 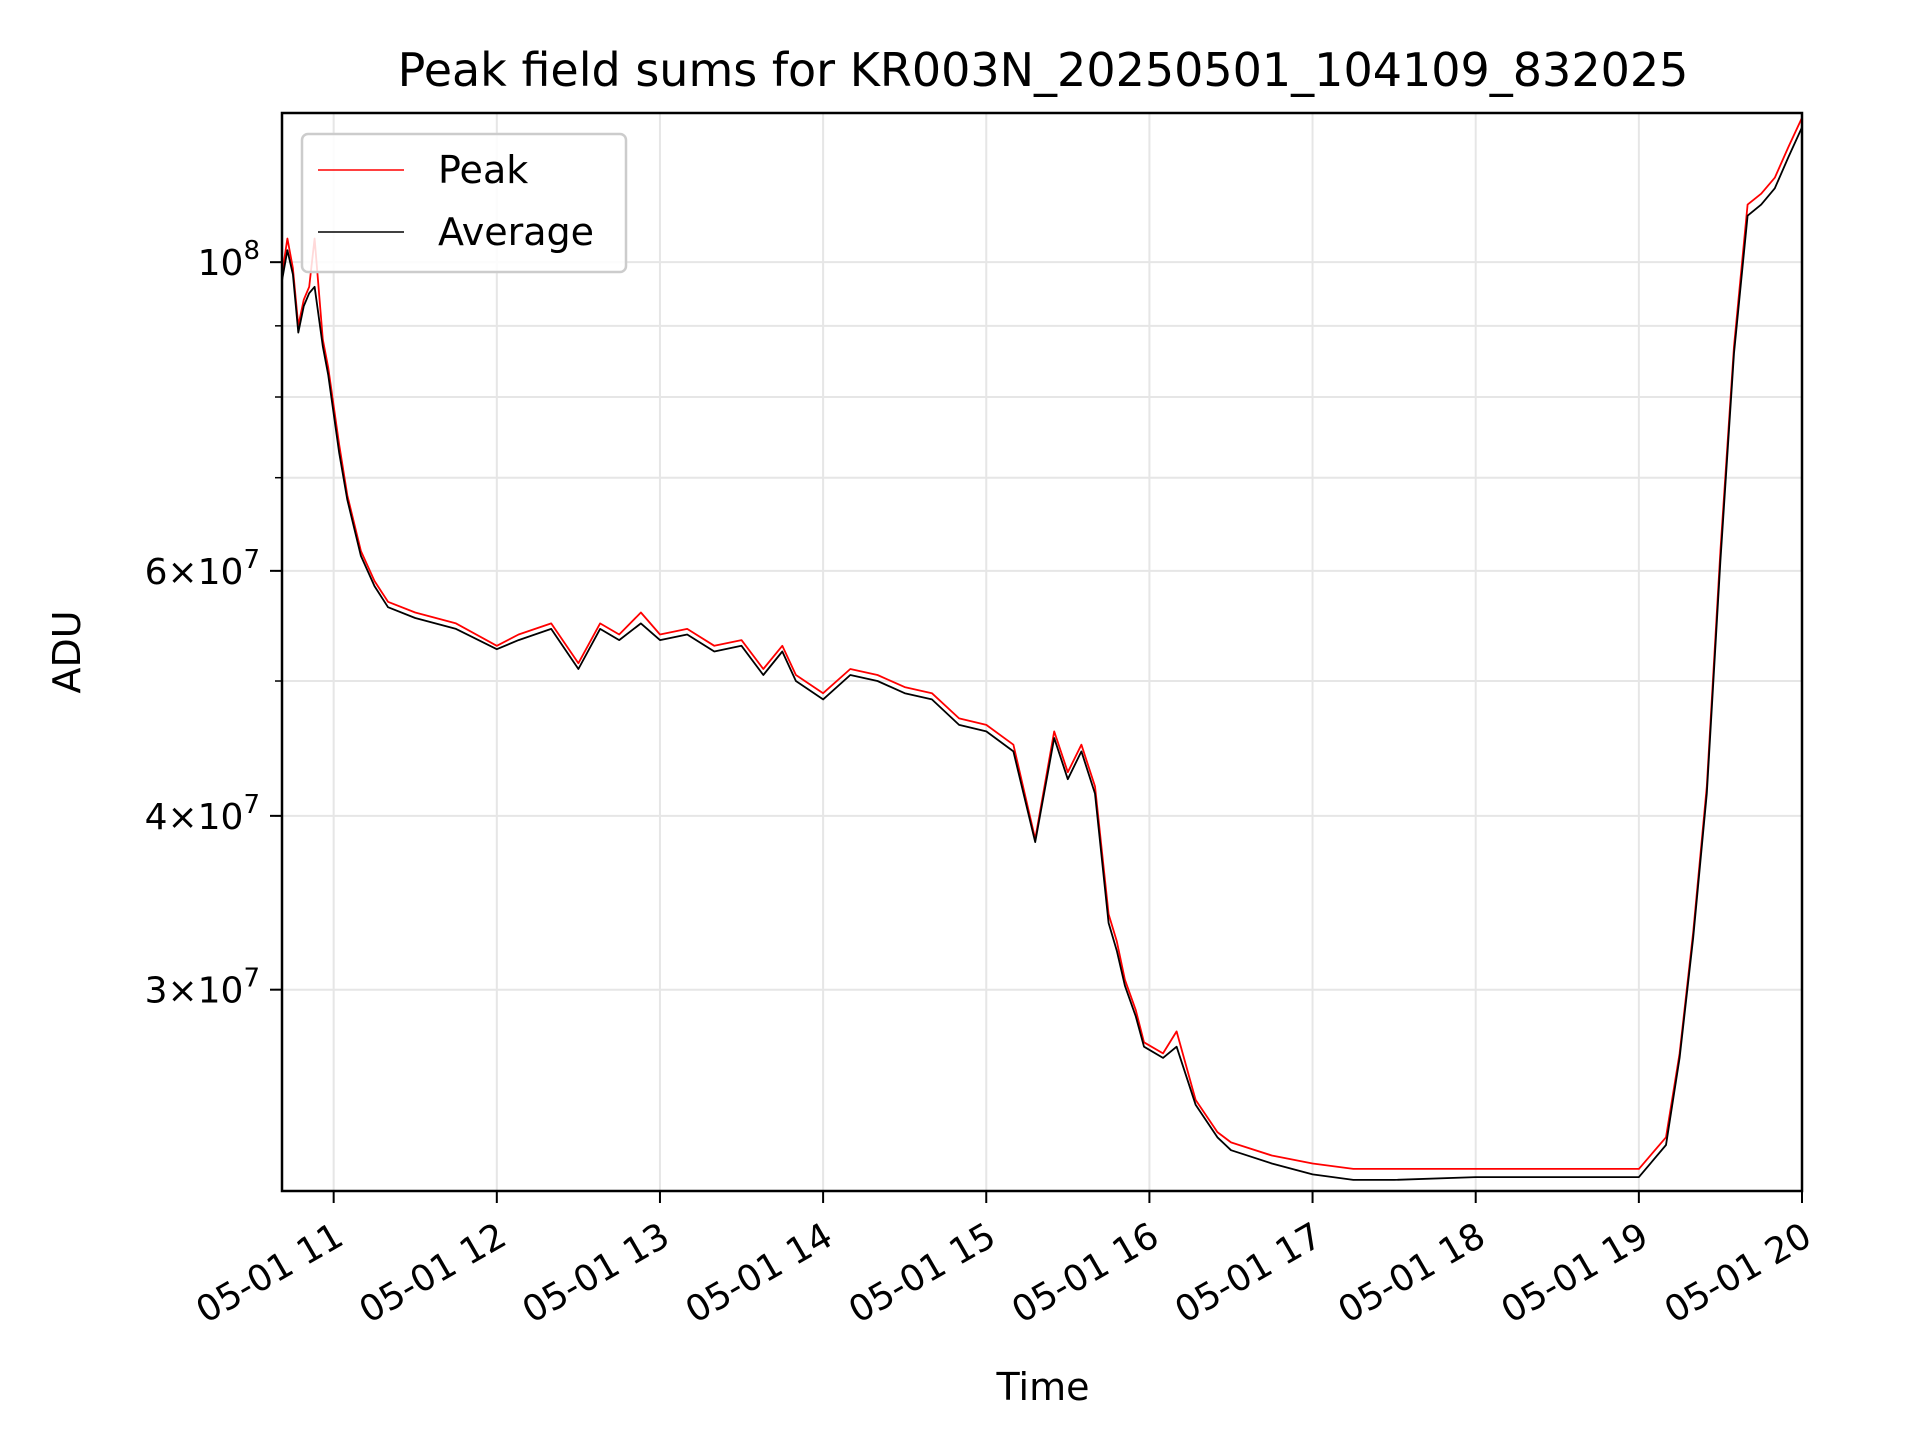 I want to click on y-axis-label: ADU, so click(x=67, y=651).